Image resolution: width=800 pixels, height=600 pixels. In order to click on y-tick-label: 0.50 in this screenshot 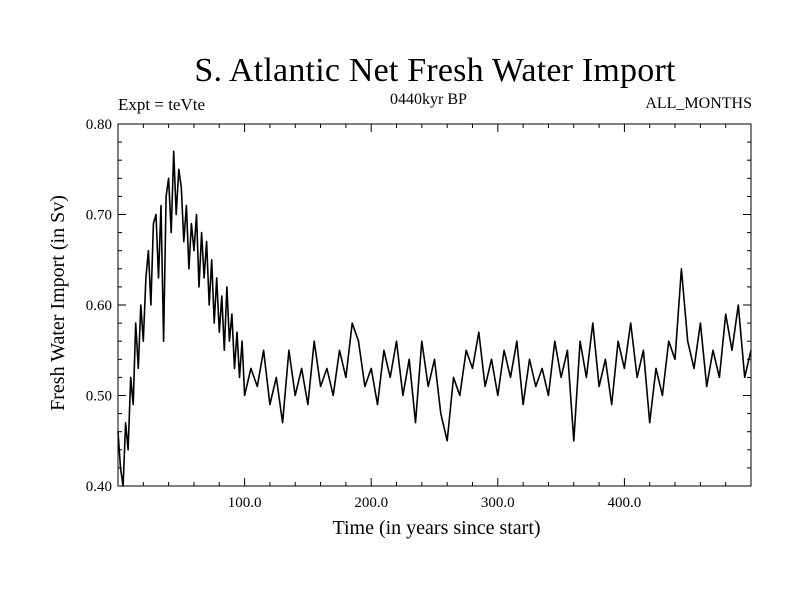, I will do `click(99, 397)`.